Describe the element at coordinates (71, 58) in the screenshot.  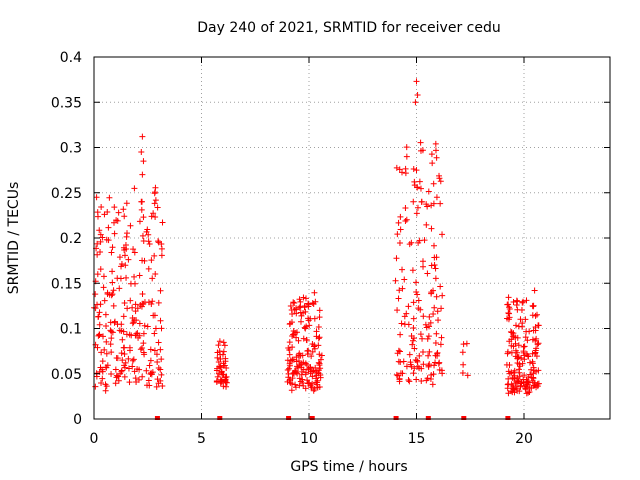
I see `y-tick-label: 0.4` at that location.